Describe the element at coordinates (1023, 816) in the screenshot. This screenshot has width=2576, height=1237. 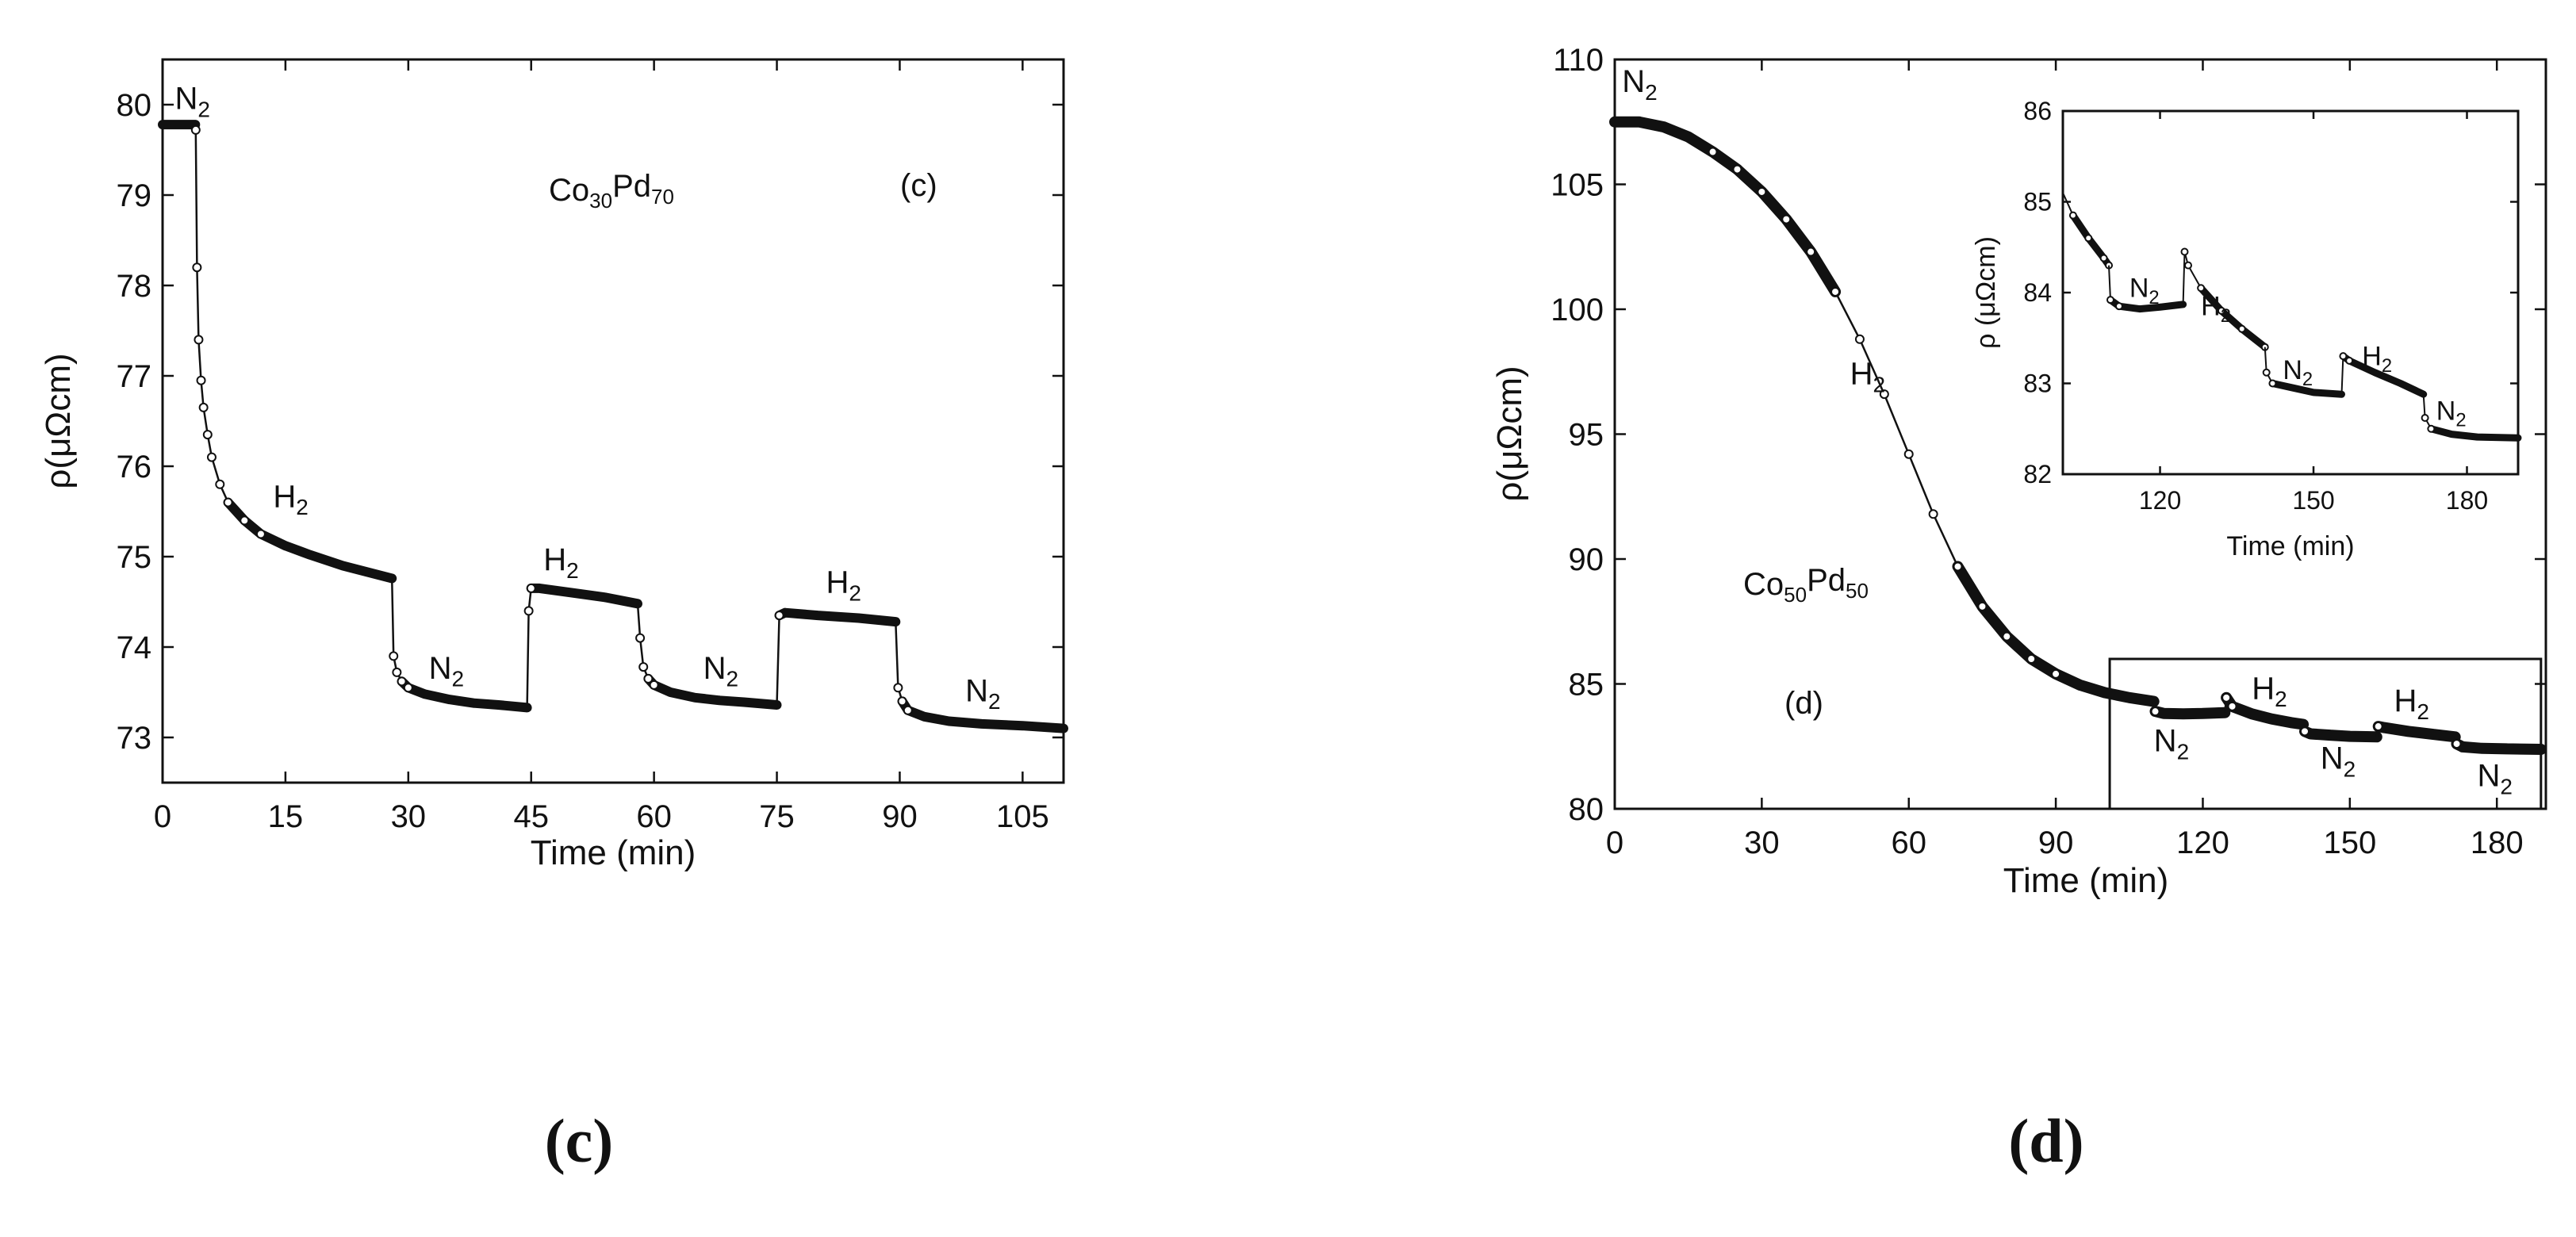
I see `x-tick-label: 105` at that location.